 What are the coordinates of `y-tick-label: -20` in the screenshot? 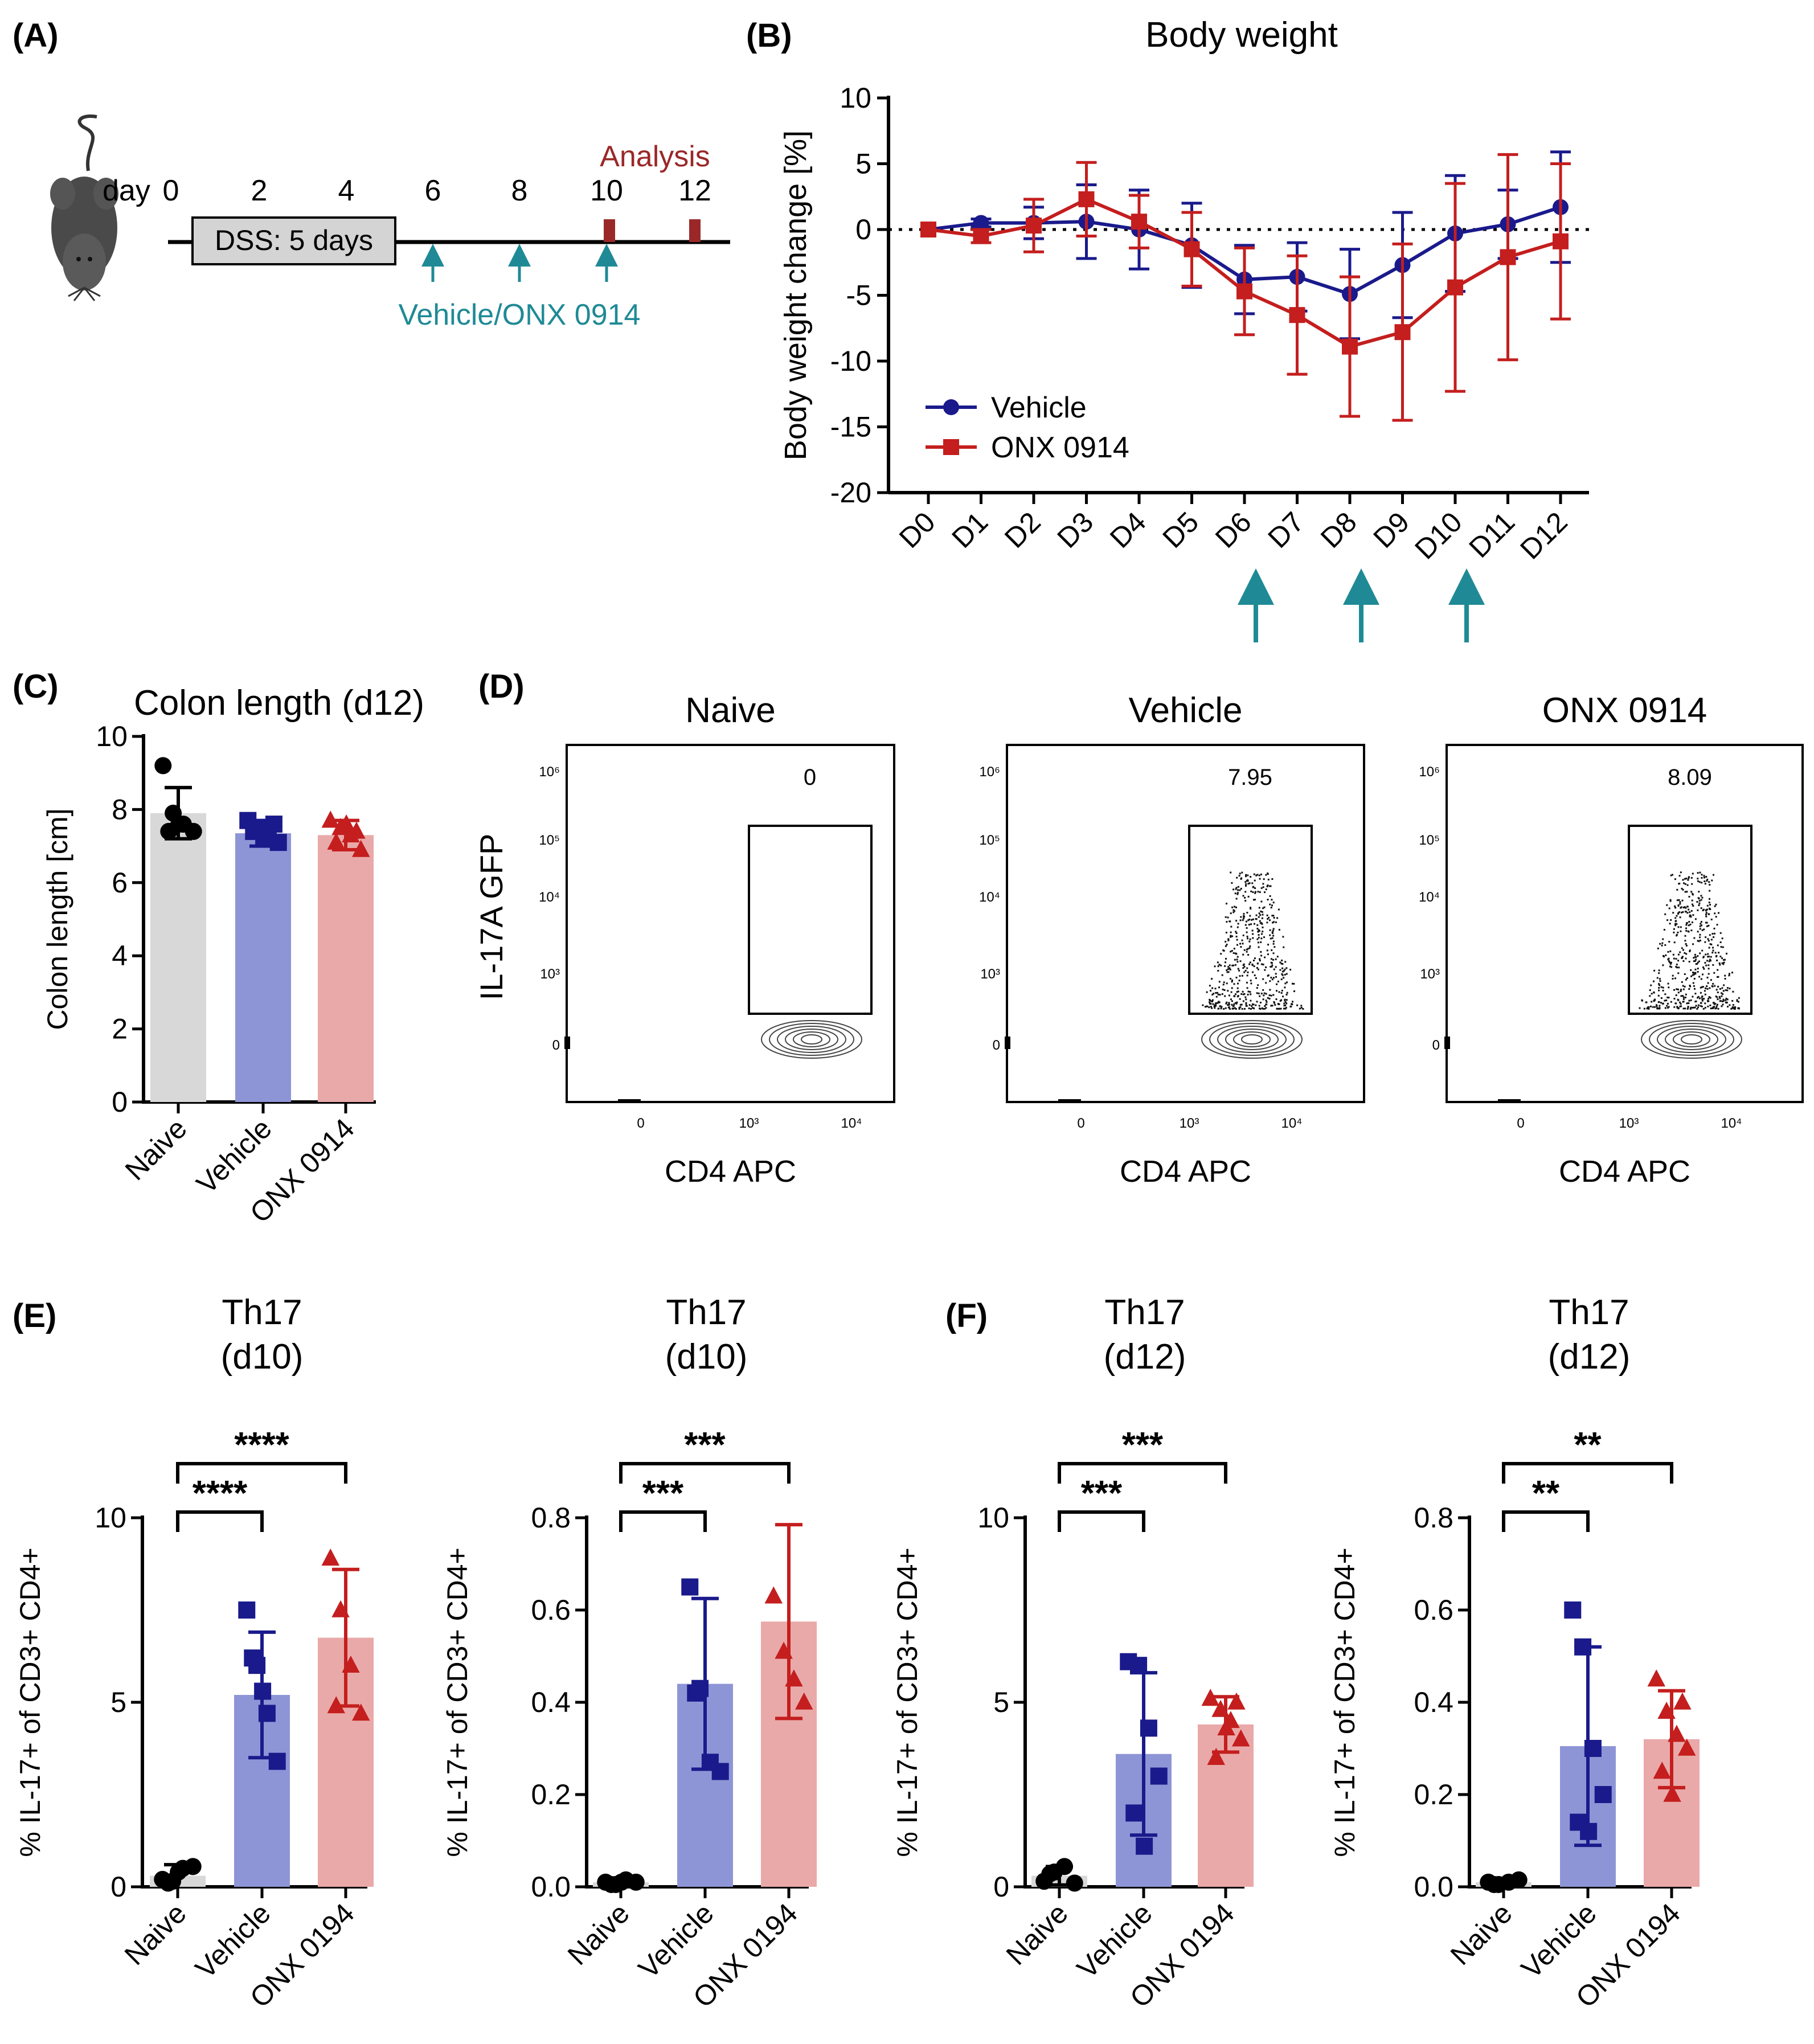 It's located at (850, 493).